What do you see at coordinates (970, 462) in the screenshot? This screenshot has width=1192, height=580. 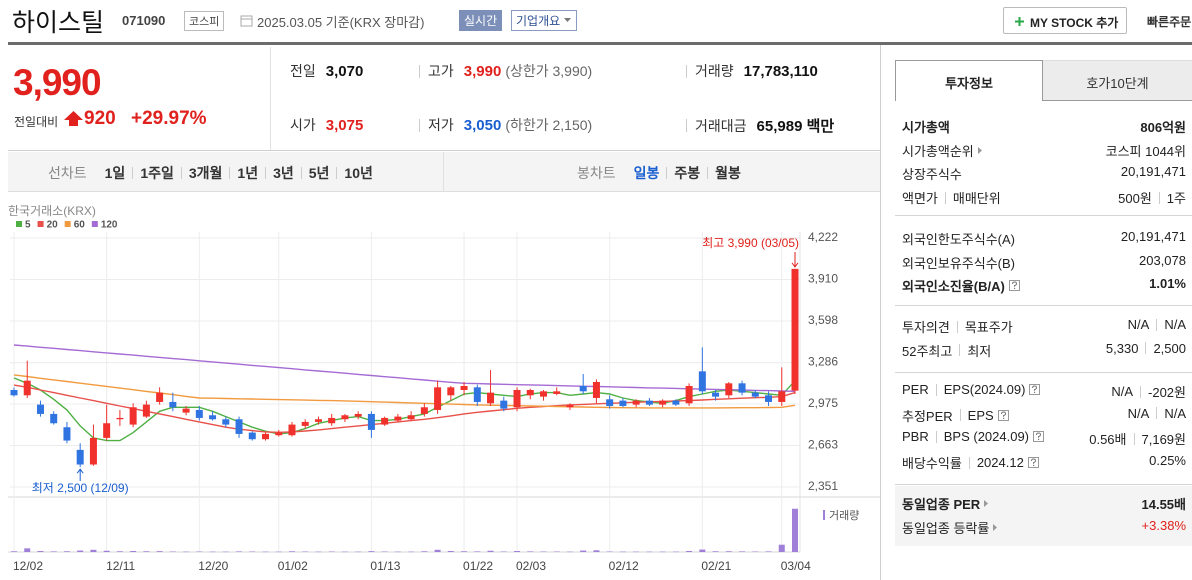 I see `side-row-label: 배당수익률 2024.12` at bounding box center [970, 462].